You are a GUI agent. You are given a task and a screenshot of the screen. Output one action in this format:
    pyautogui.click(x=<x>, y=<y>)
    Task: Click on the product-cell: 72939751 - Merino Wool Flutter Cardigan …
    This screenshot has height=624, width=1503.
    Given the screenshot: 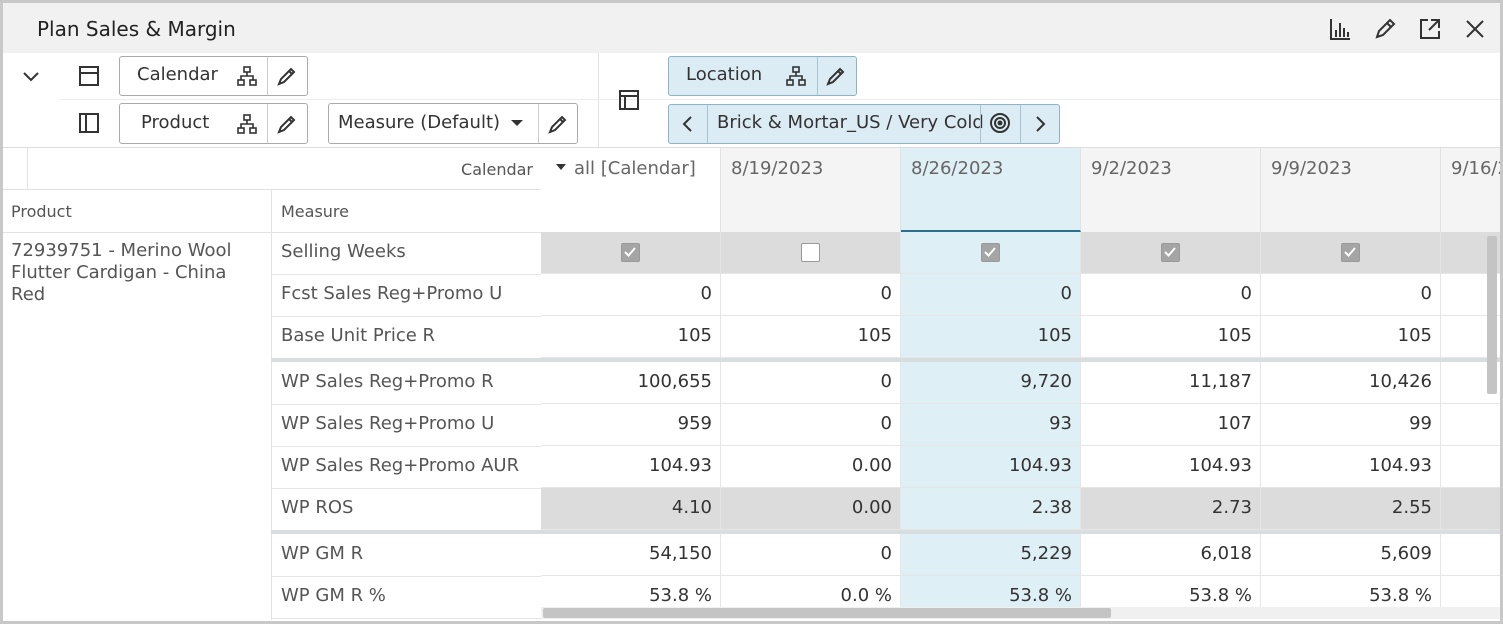 What is the action you would take?
    pyautogui.click(x=121, y=272)
    